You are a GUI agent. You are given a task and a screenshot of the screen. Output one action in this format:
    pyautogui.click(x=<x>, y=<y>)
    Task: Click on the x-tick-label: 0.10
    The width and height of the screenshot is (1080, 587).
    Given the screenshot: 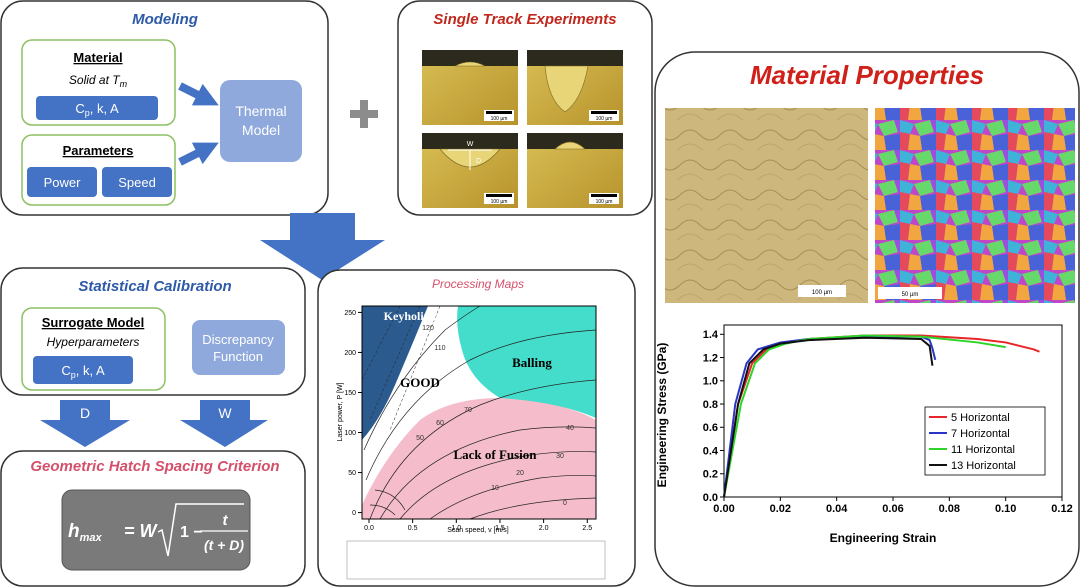 What is the action you would take?
    pyautogui.click(x=1005, y=509)
    